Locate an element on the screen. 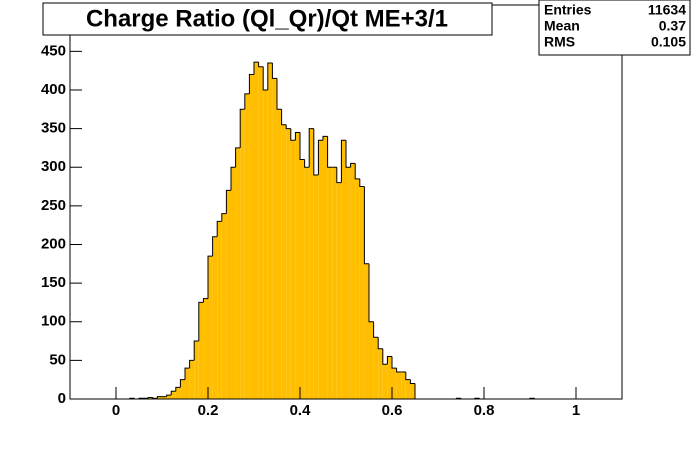 The image size is (692, 449). y-tick-label: 250 is located at coordinates (53, 205).